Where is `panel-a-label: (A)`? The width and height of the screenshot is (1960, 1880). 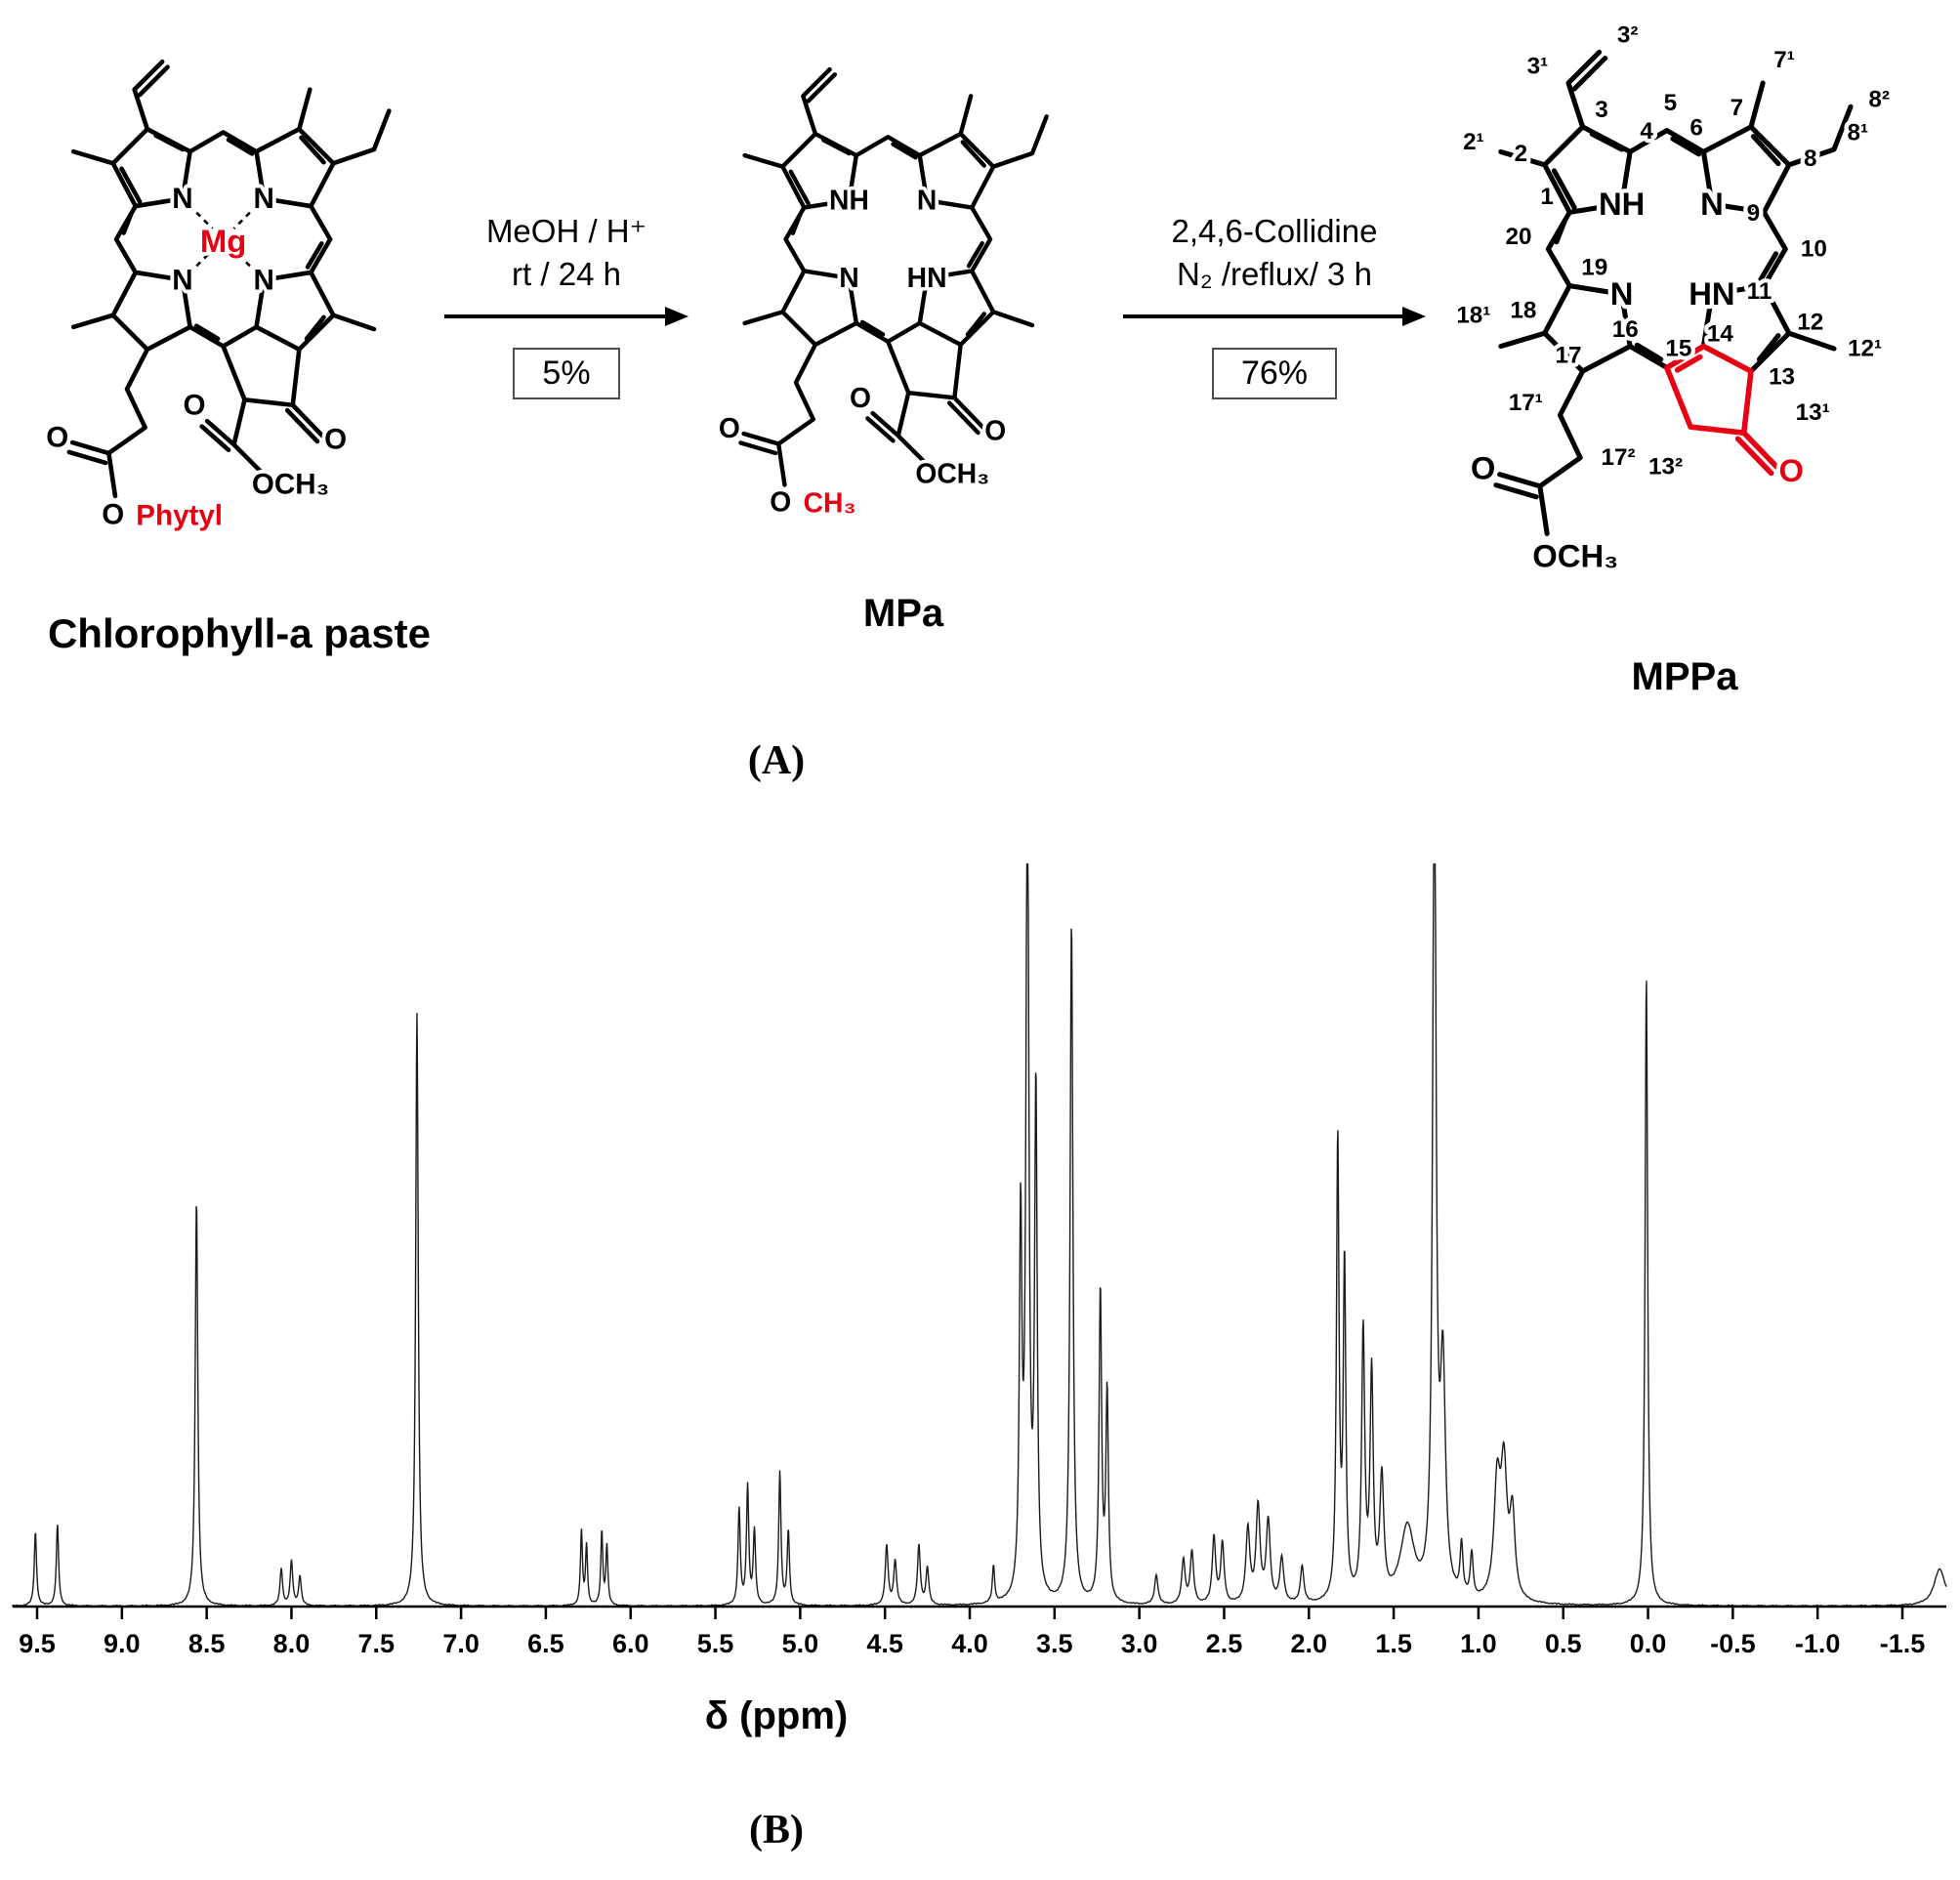
panel-a-label: (A) is located at coordinates (776, 760).